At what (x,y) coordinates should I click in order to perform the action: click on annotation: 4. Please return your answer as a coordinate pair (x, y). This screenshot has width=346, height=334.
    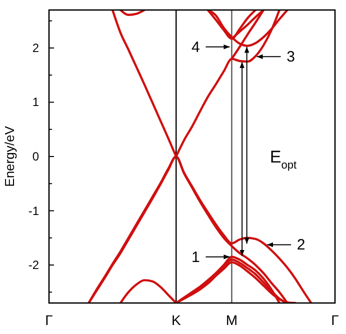
    Looking at the image, I should click on (196, 47).